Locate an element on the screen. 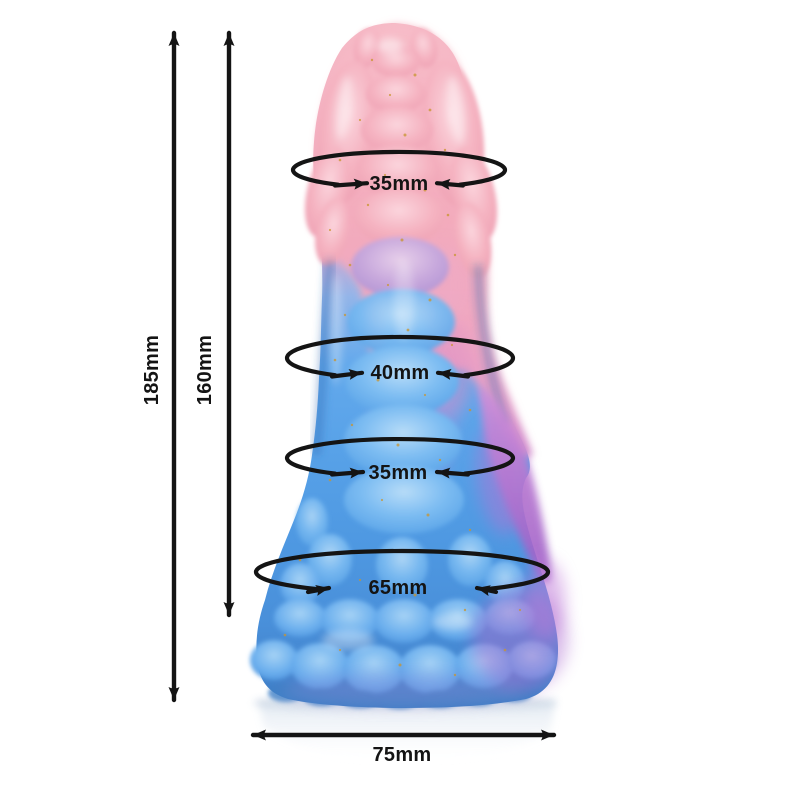 This screenshot has height=800, width=800. right-wing is located at coordinates (514, 484).